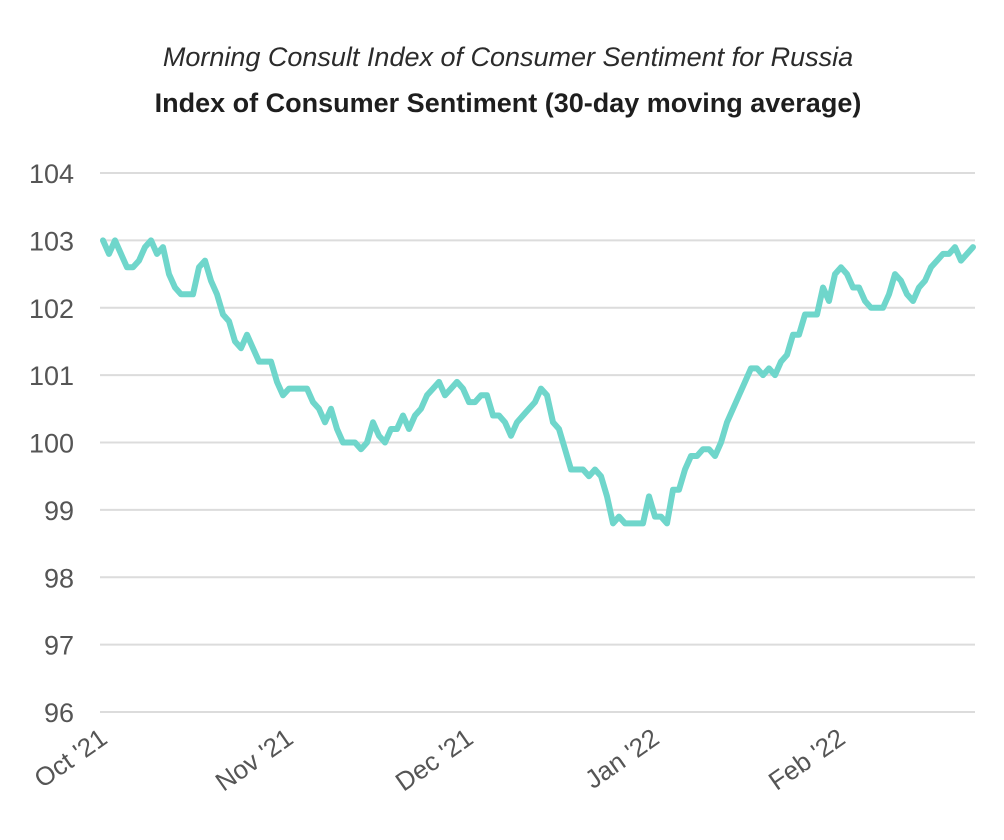 This screenshot has height=840, width=1004. Describe the element at coordinates (59, 511) in the screenshot. I see `y-tick-label: 99` at that location.